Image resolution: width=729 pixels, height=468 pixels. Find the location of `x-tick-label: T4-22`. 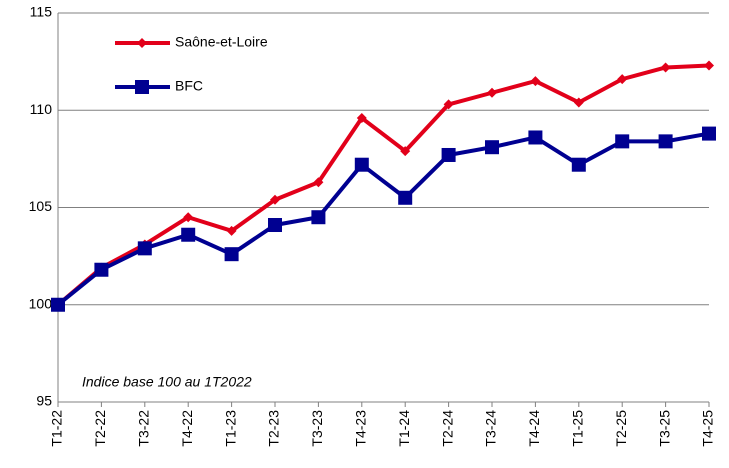

x-tick-label: T4-22 is located at coordinates (187, 428).